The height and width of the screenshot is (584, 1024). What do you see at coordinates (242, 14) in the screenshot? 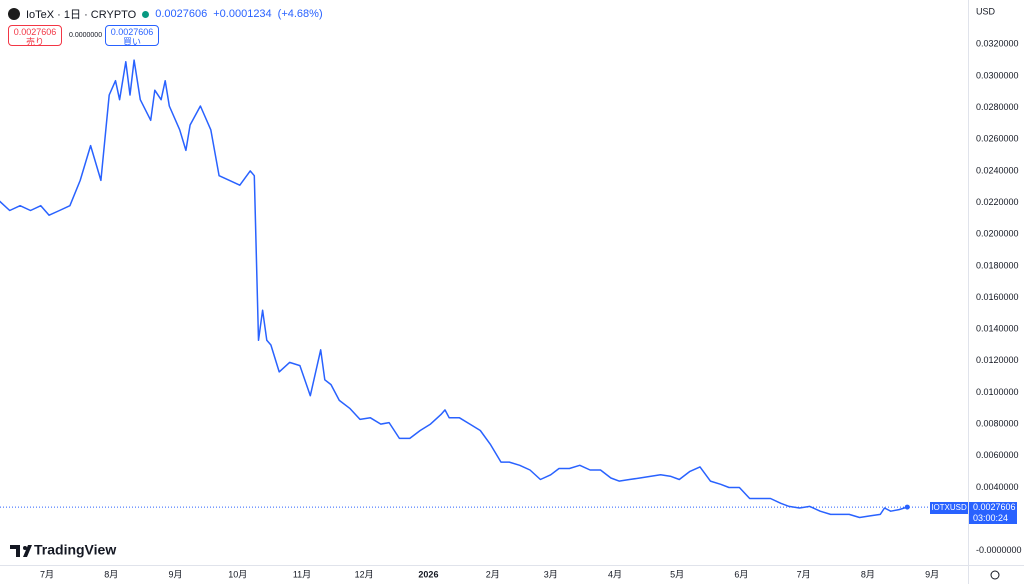
I see `change: +0.0001234` at bounding box center [242, 14].